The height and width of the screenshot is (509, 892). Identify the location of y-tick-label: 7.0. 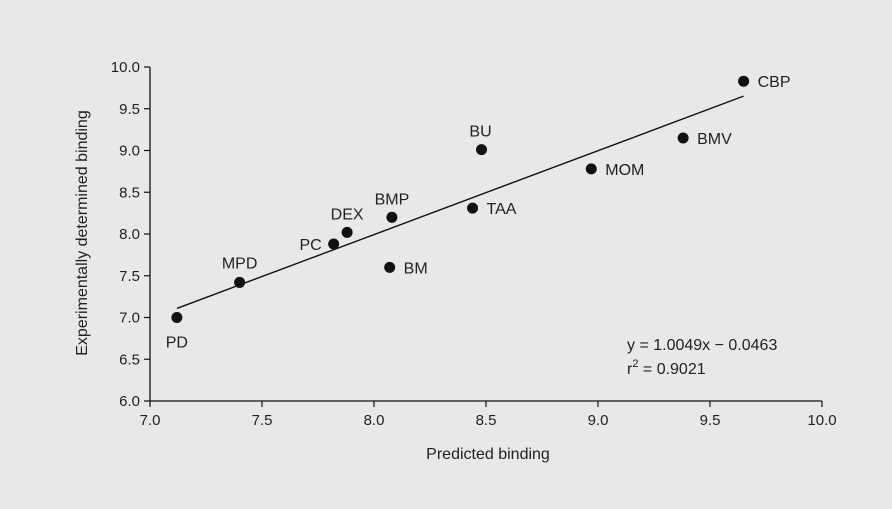
(129, 318).